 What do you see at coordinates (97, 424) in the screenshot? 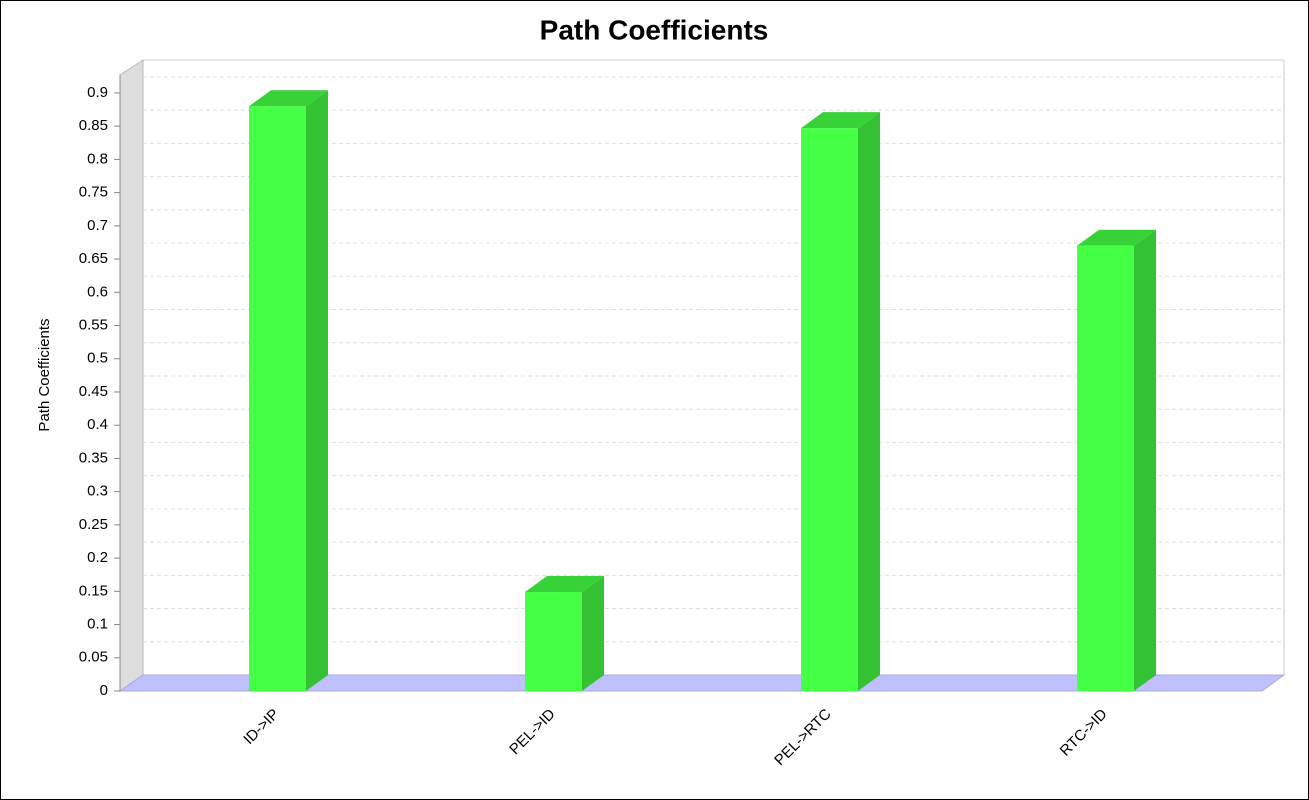
I see `y-tick-label: 0.4` at bounding box center [97, 424].